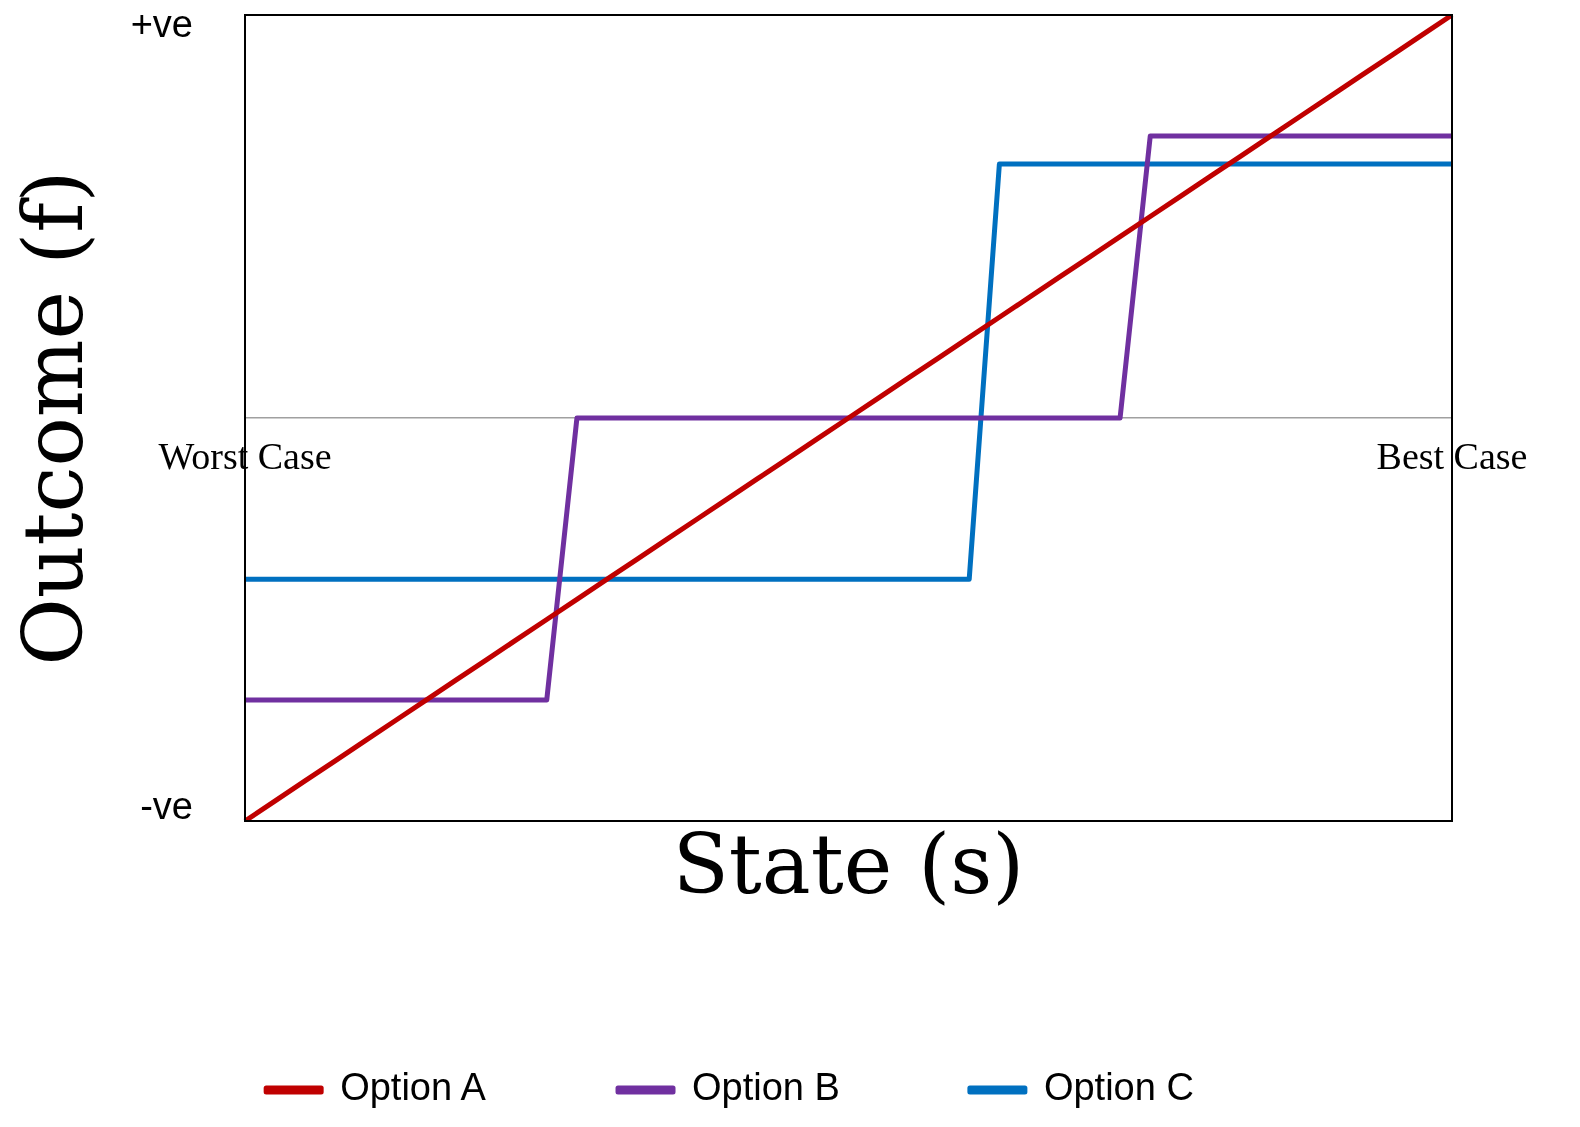 The height and width of the screenshot is (1127, 1580). What do you see at coordinates (166, 806) in the screenshot?
I see `text: -ve` at bounding box center [166, 806].